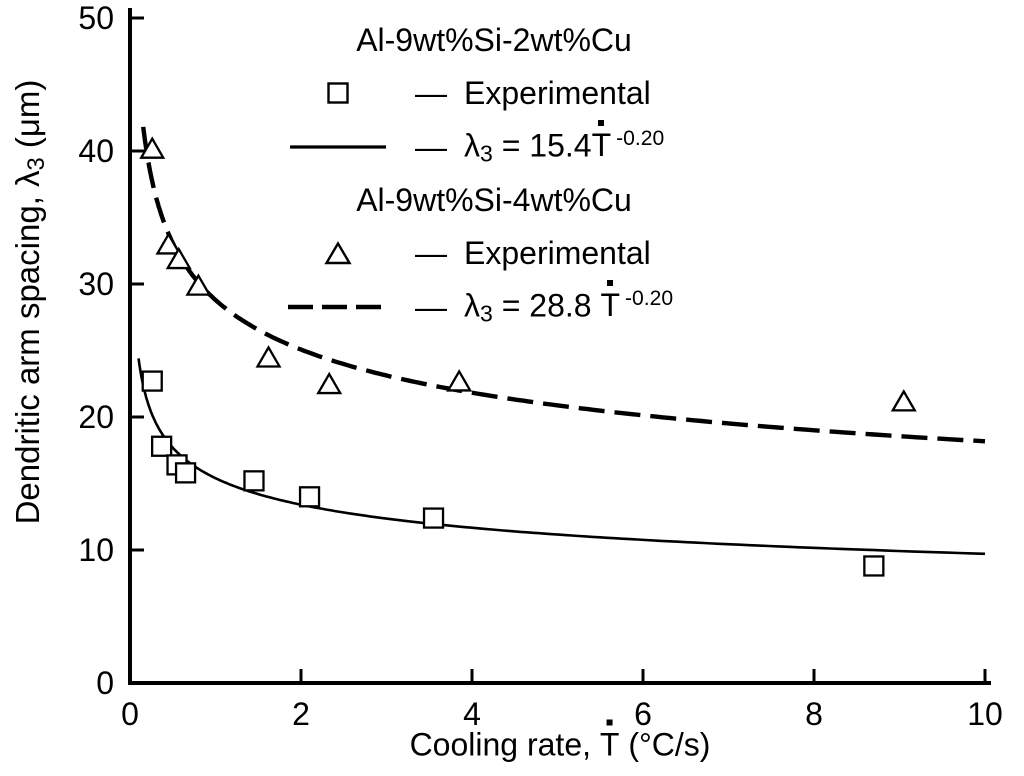 This screenshot has height=776, width=1024. I want to click on legend-title-alloy-2cu: Al-9wt%Si-2wt%Cu, so click(494, 40).